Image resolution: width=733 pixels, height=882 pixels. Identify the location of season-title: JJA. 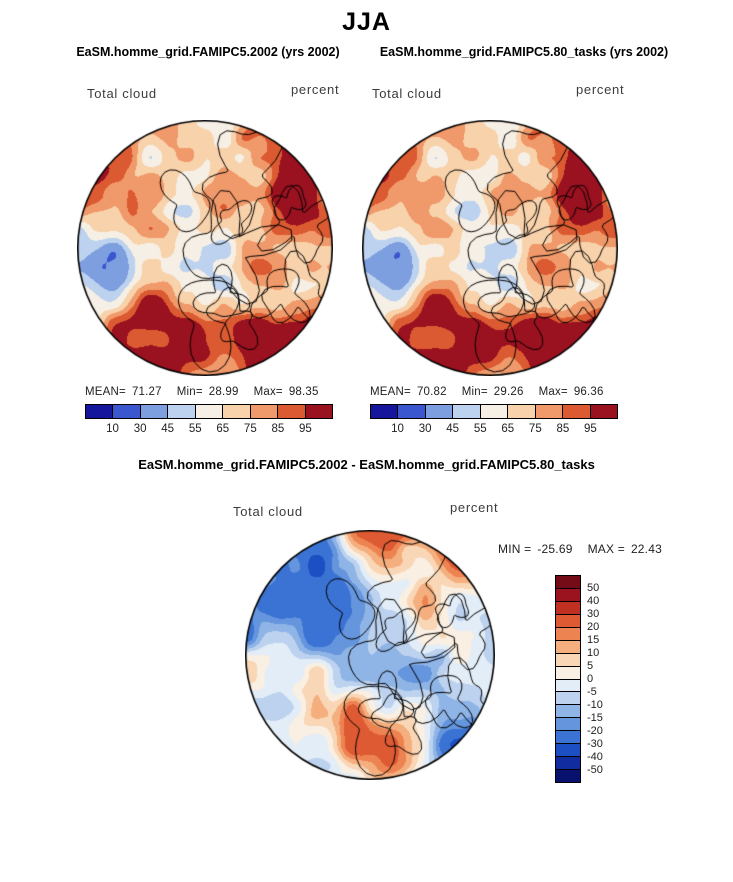
(366, 22).